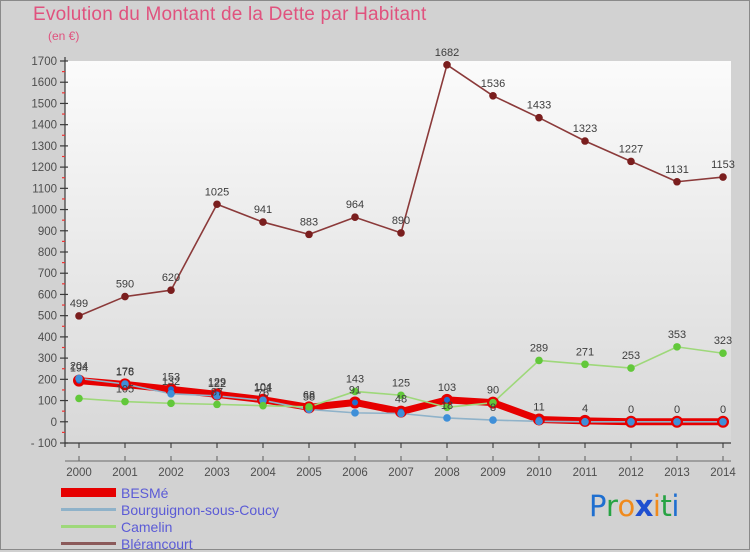  Describe the element at coordinates (47, 380) in the screenshot. I see `y-tick-label: 200` at that location.